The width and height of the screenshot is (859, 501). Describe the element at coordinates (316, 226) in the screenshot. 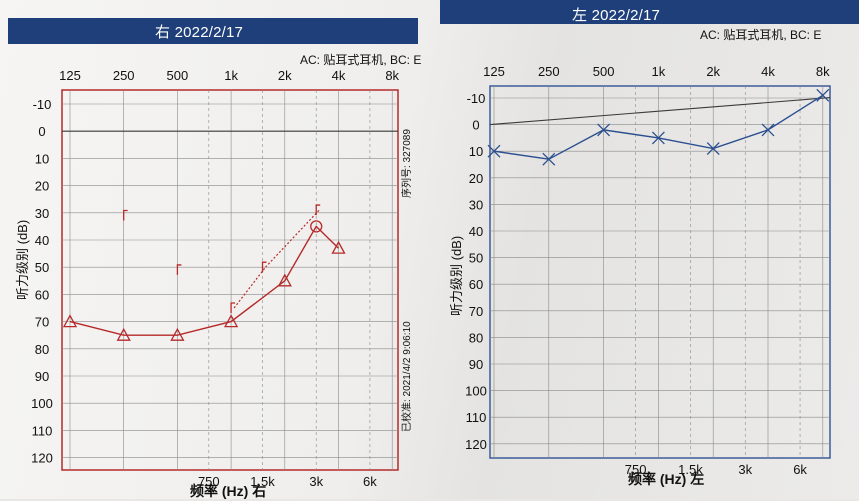

I see `air-conduction-circle-marker` at that location.